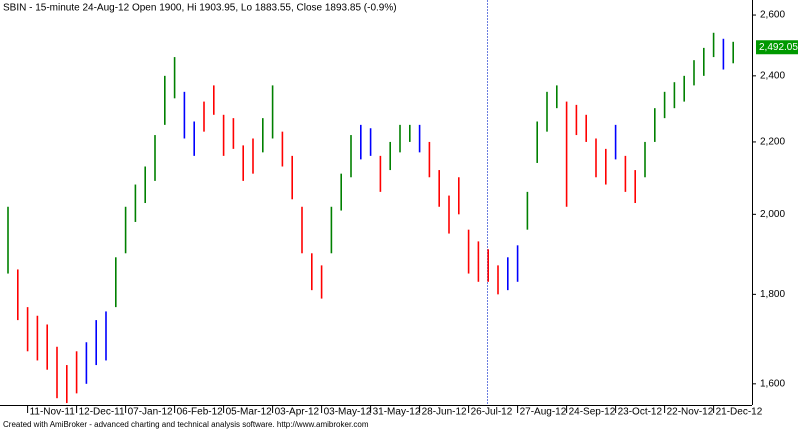  I want to click on y-tick-label: 2,400, so click(772, 75).